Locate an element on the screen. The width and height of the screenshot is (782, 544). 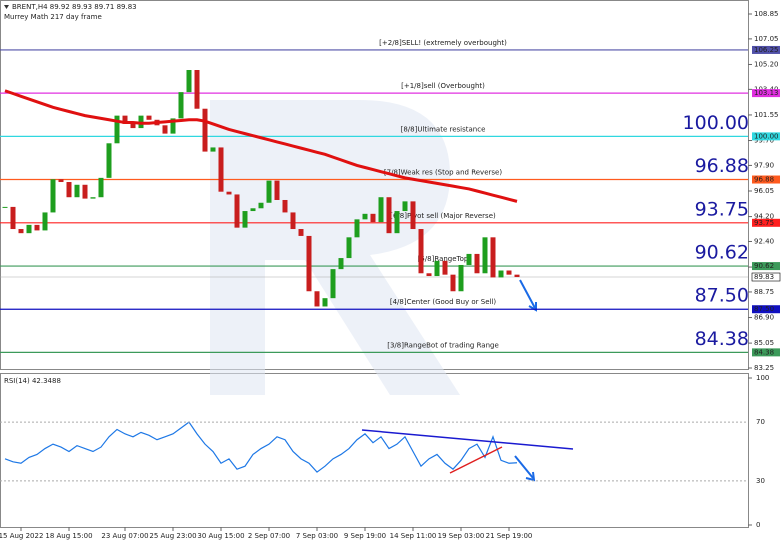
y-tick-label: 94.20 is located at coordinates (764, 217).